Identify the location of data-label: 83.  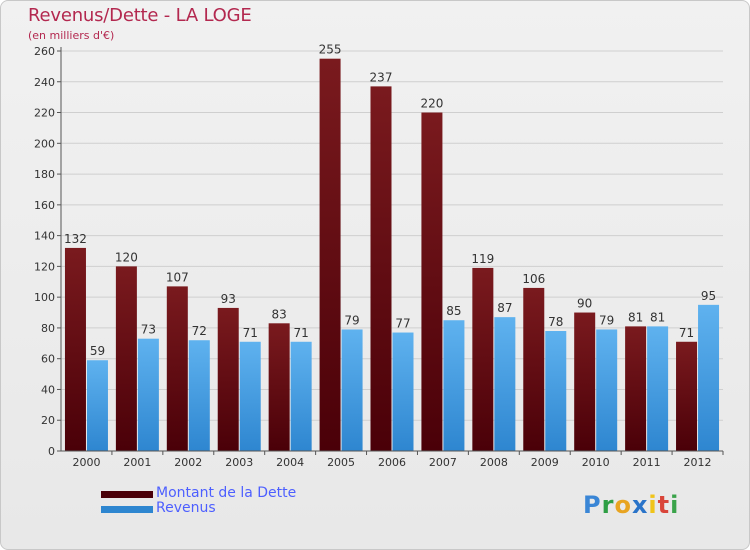
(279, 314).